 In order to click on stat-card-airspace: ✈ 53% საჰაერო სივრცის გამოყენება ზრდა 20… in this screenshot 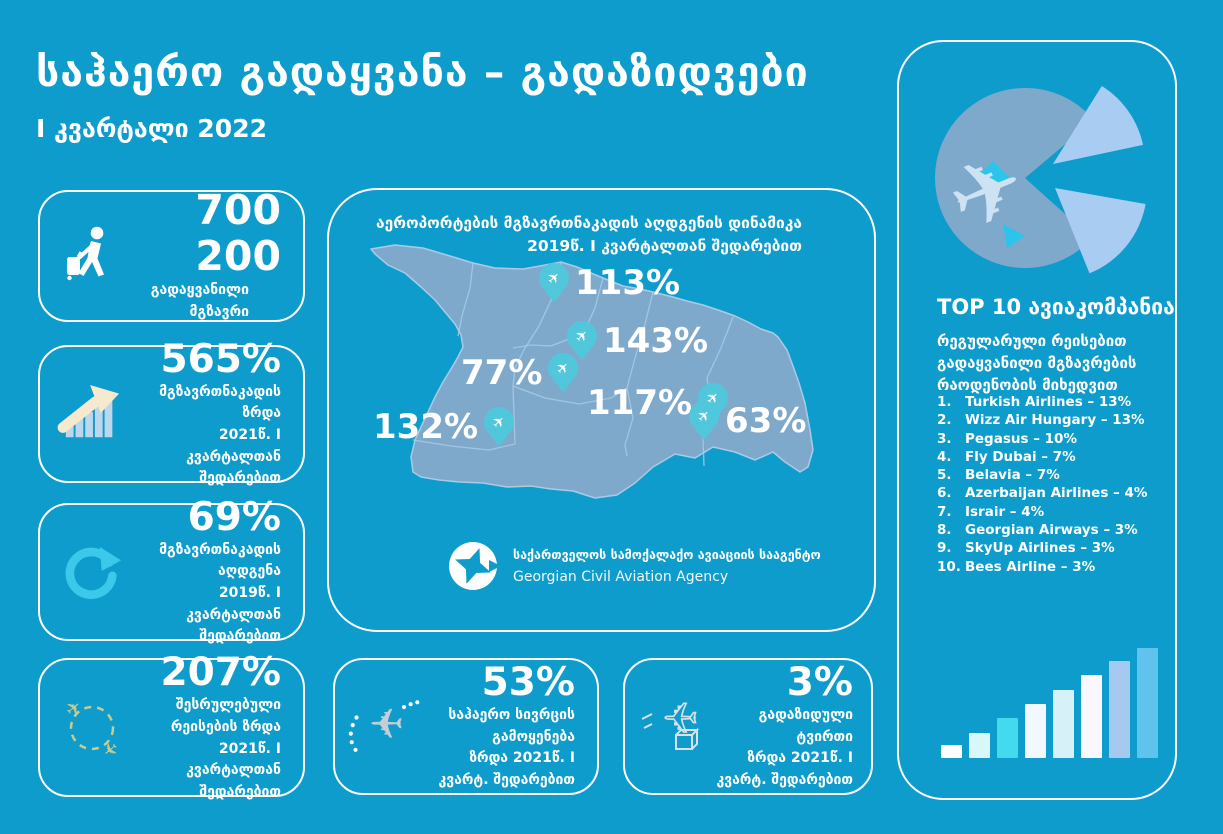, I will do `click(466, 726)`.